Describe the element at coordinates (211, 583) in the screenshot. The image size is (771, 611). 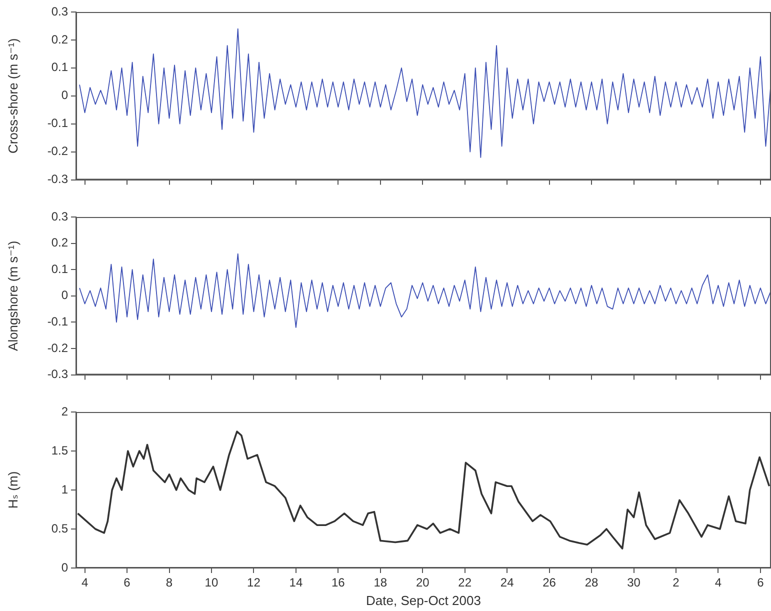
I see `x-tick-label: 10` at that location.